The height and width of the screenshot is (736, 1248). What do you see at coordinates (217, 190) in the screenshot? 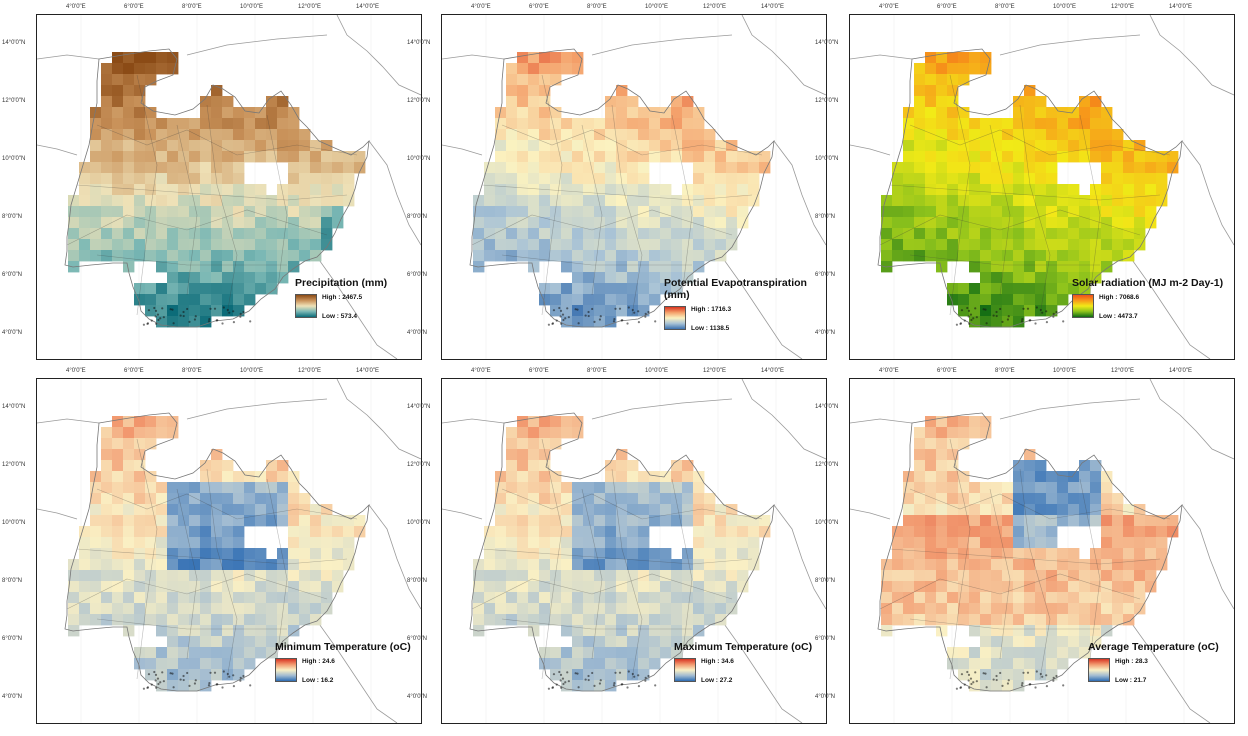
I see `raster-cells` at bounding box center [217, 190].